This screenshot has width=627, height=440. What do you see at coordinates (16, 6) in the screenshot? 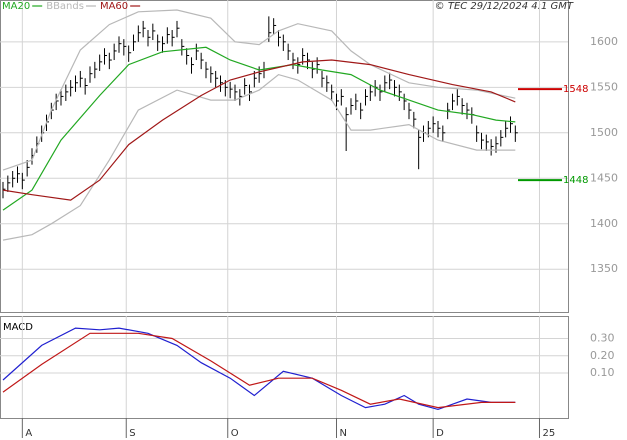
I see `legend-label: MA20` at bounding box center [16, 6].